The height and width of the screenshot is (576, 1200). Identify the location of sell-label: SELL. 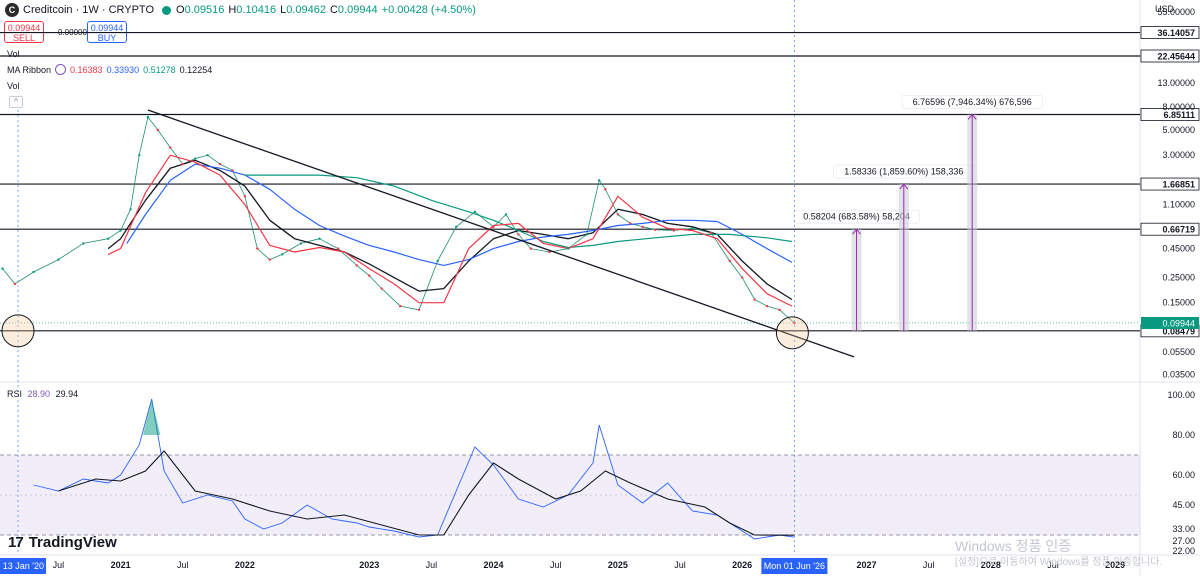
(24, 38).